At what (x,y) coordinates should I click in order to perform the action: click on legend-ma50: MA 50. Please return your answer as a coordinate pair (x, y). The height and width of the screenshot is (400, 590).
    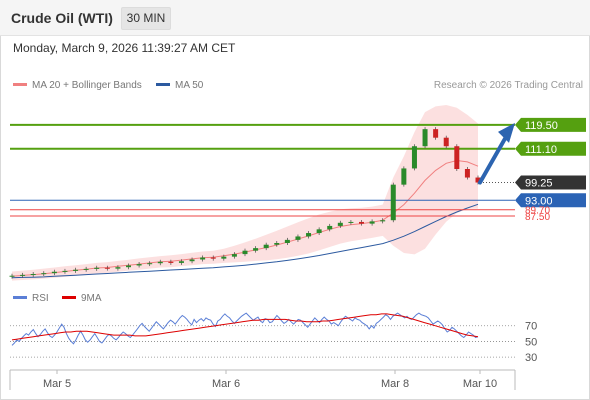
    Looking at the image, I should click on (179, 85).